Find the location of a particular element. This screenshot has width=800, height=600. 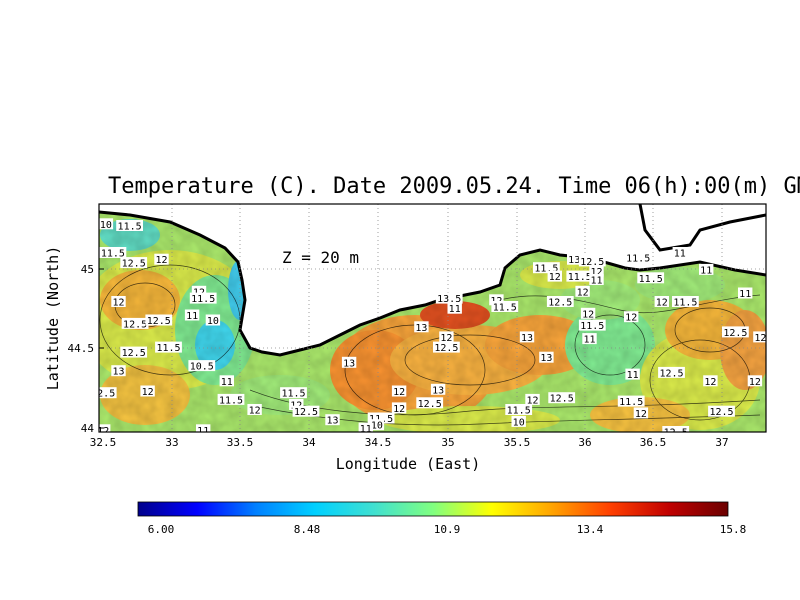

x-axis: 32.5 33 33.5 34 34.5 35 35.5 36 36.5 37 is located at coordinates (409, 442).